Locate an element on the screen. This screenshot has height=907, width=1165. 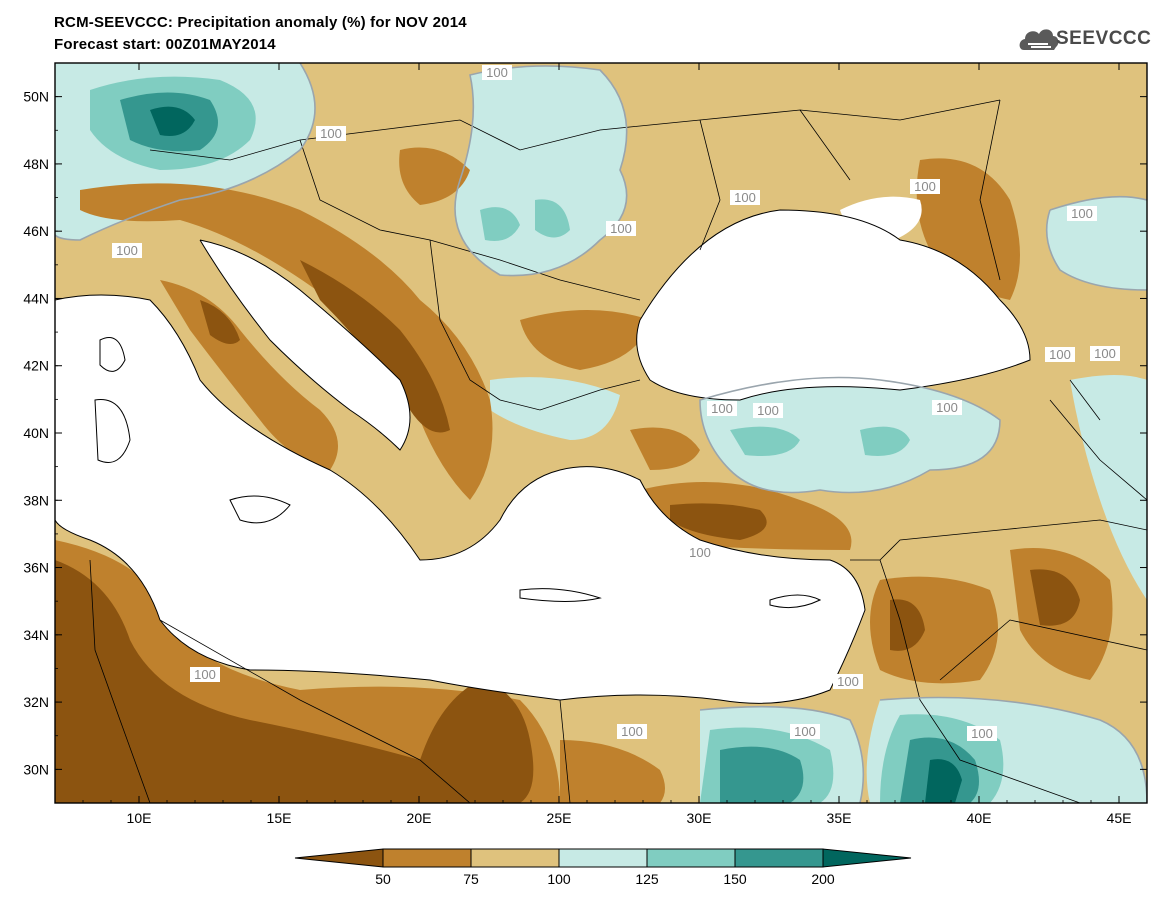
legend-label: 100 is located at coordinates (559, 879).